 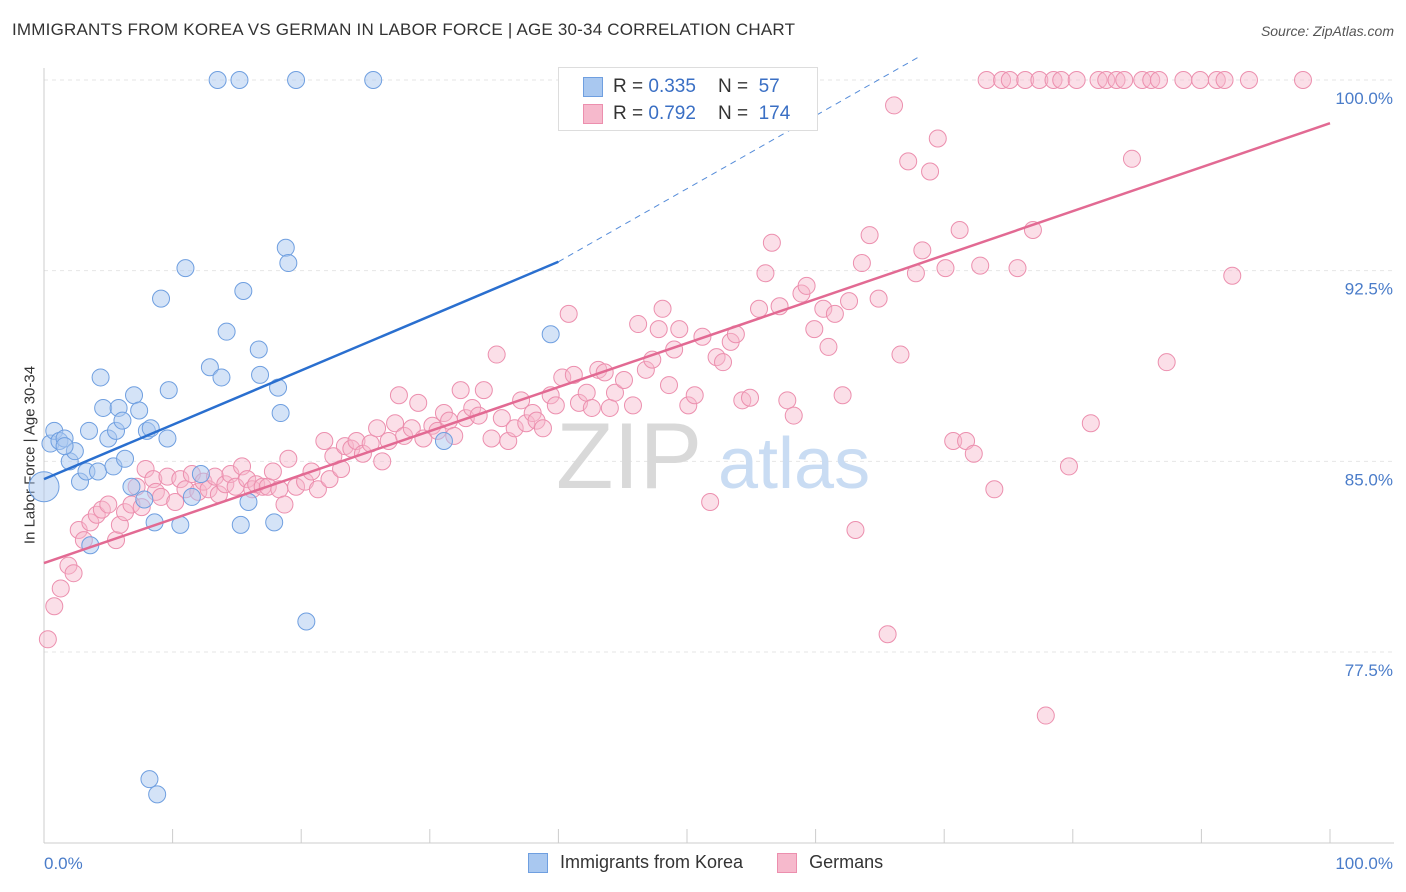 I want to click on series-legend: Immigrants from Korea Germans, so click(x=722, y=862).